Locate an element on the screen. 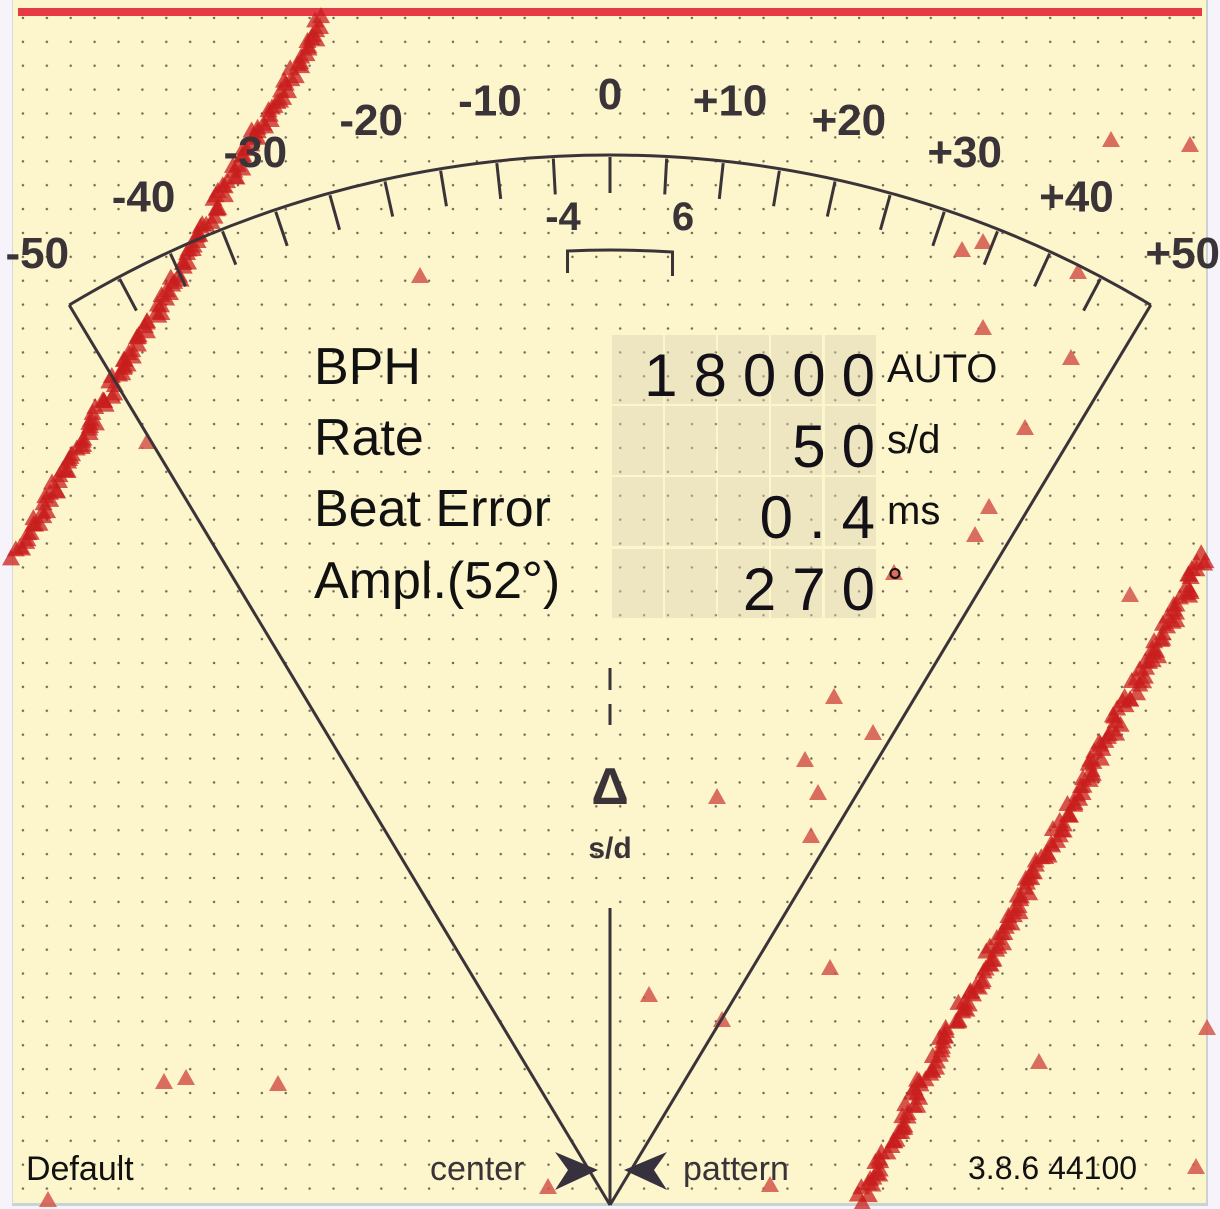 The image size is (1220, 1209). readout-unit: s/d is located at coordinates (914, 440).